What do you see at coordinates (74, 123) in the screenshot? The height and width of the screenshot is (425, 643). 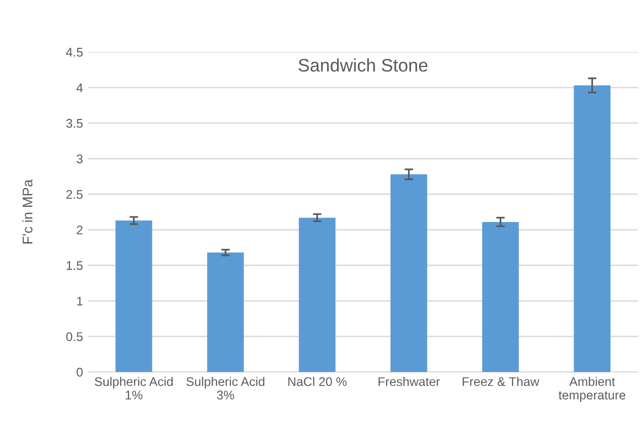 I see `y-tick-label: 3.5` at bounding box center [74, 123].